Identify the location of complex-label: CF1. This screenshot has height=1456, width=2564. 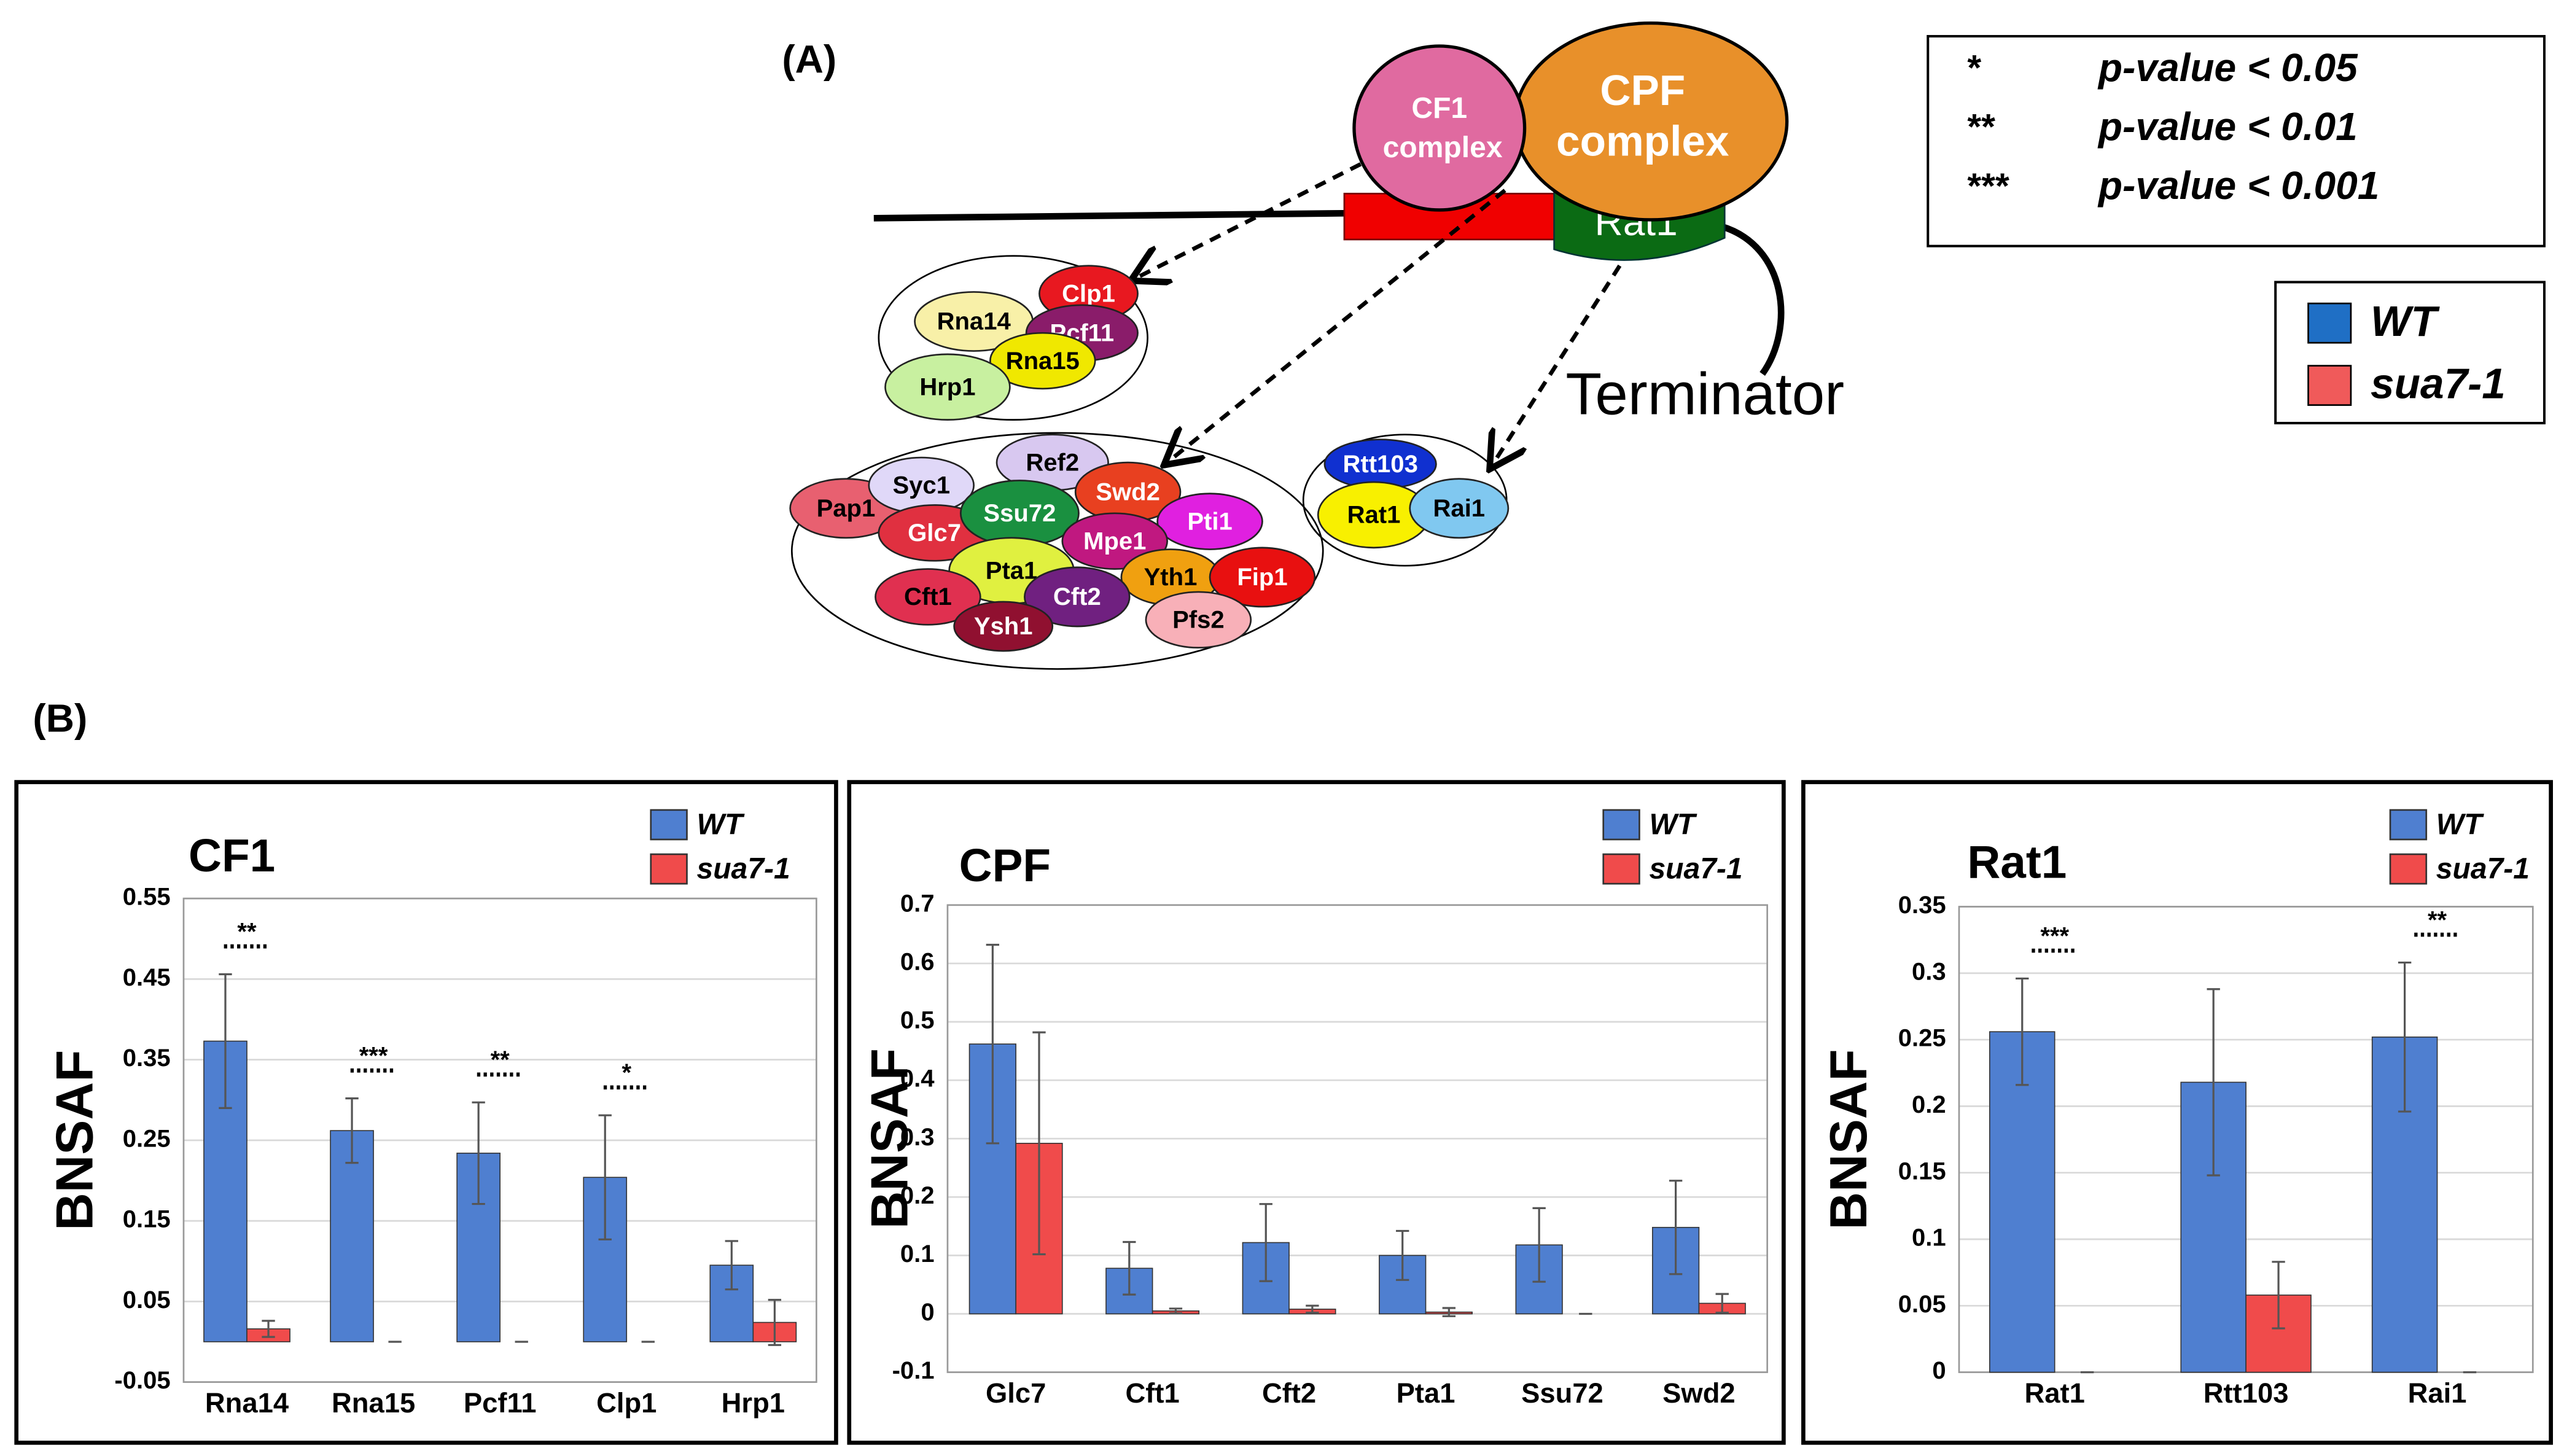
(1439, 108).